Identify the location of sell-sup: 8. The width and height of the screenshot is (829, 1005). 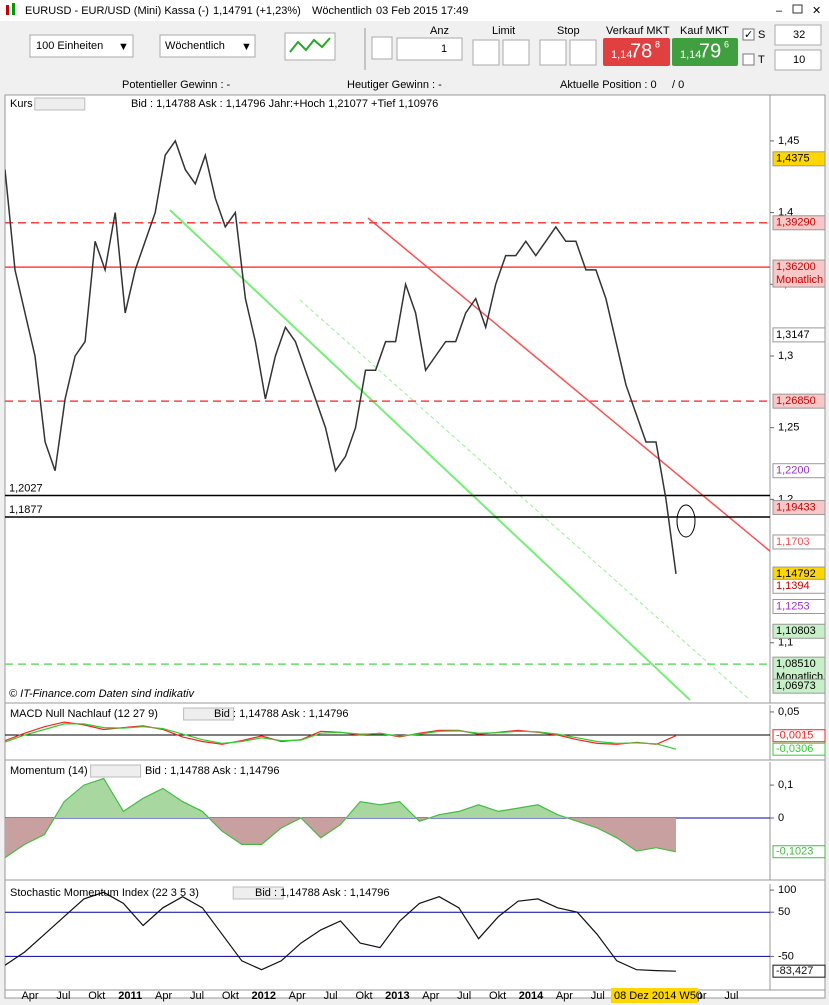
(657, 44).